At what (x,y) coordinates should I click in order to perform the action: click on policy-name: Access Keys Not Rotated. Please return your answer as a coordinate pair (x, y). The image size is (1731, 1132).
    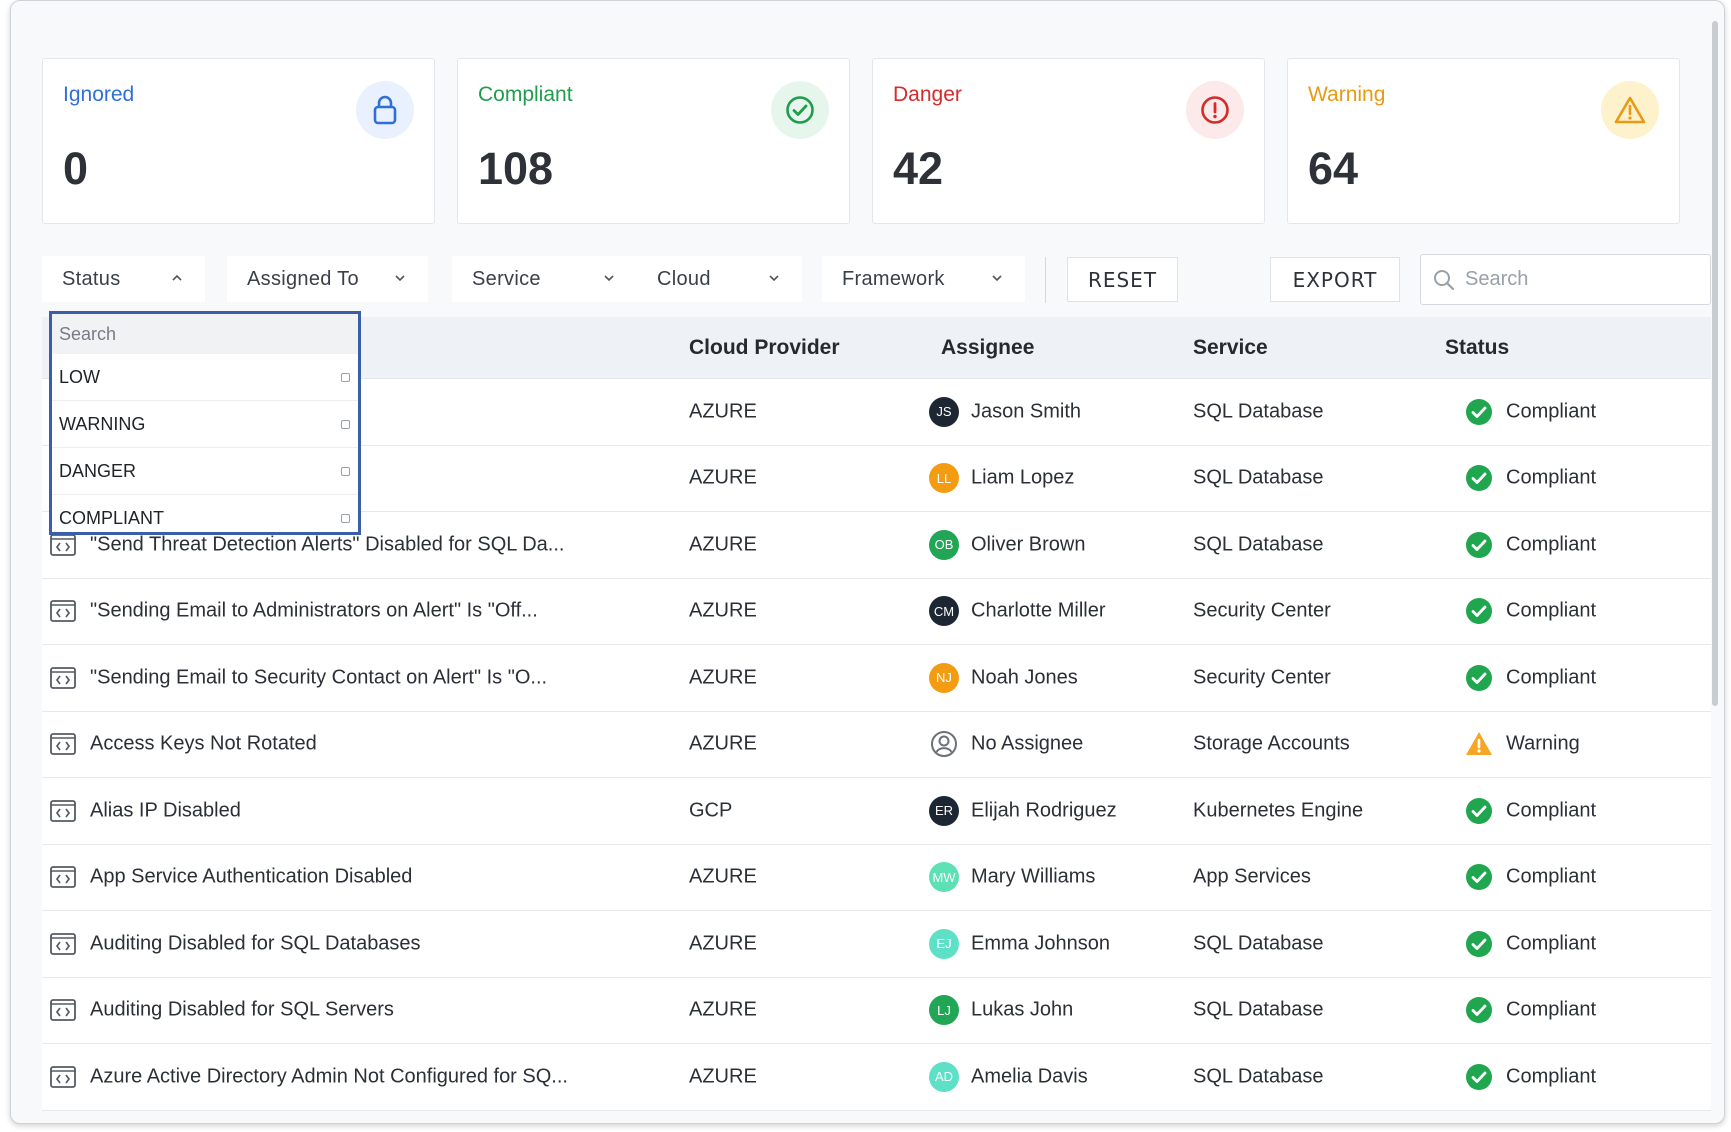
    Looking at the image, I should click on (203, 743).